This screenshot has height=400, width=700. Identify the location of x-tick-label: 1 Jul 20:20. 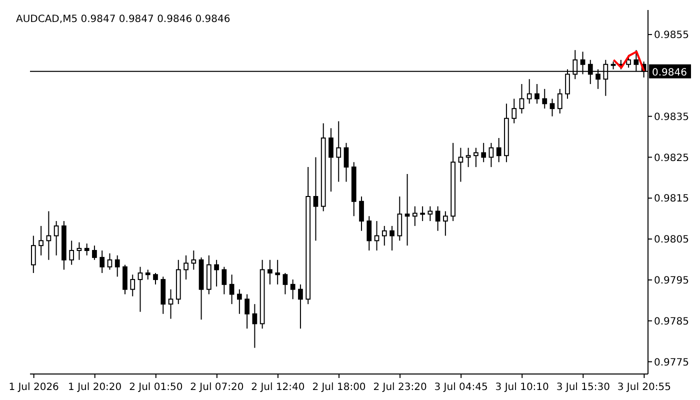
(95, 387).